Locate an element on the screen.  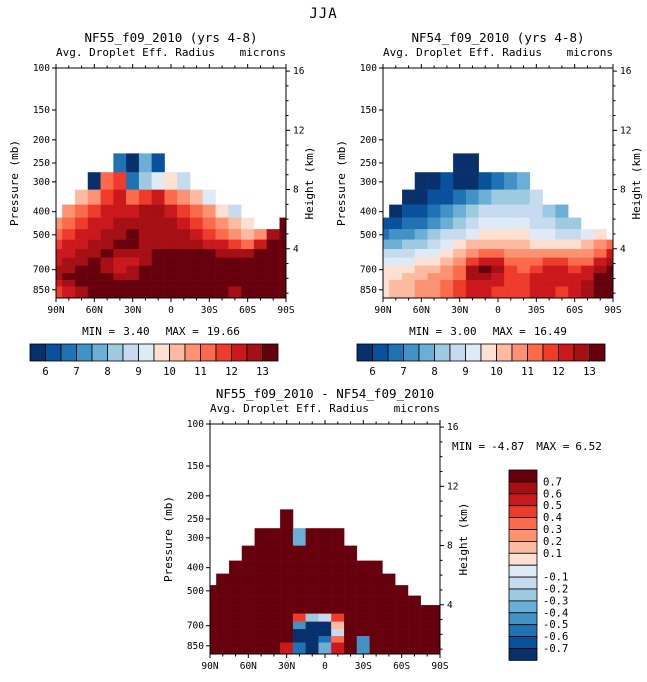
latitude-tick-label: 60N is located at coordinates (248, 666).